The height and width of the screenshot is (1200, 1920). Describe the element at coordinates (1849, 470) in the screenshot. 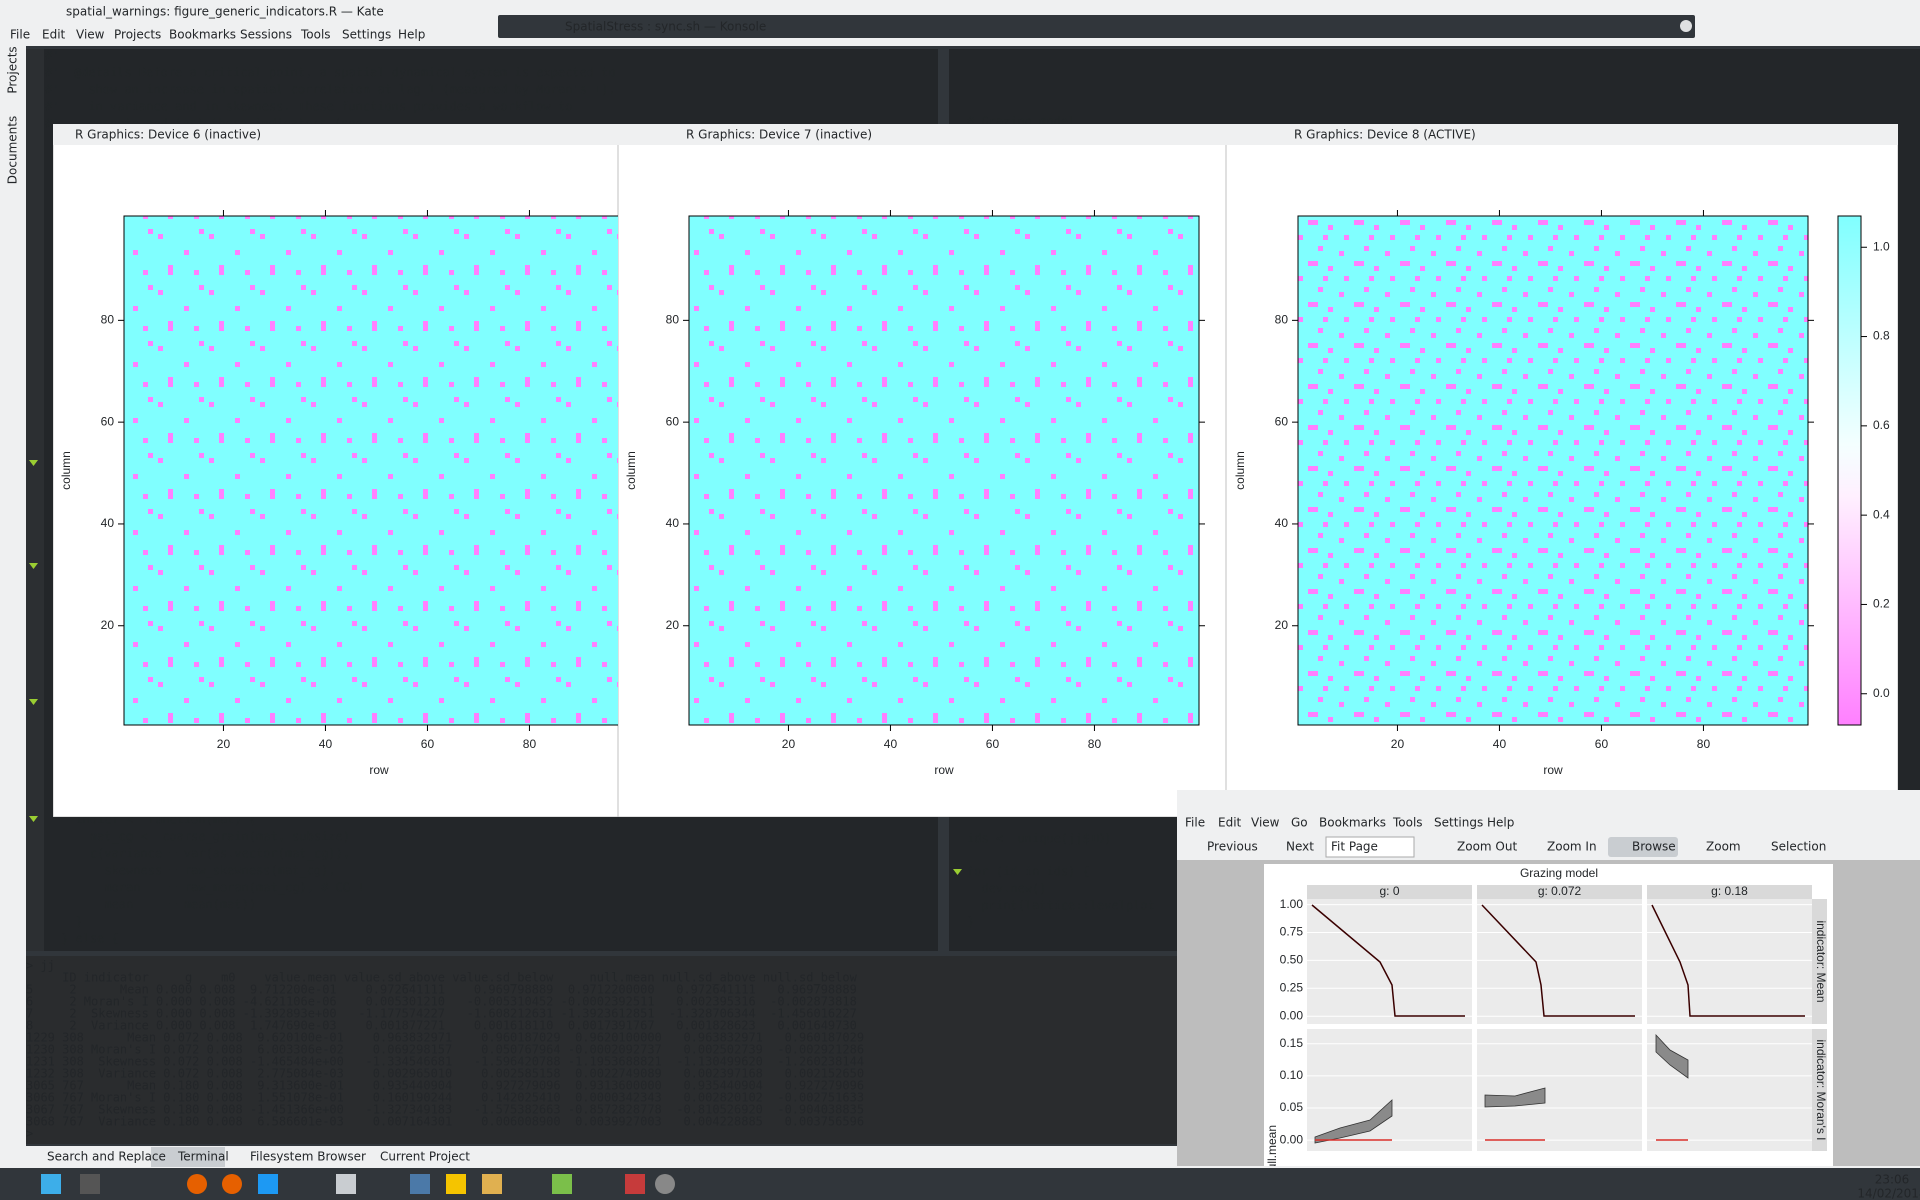

I see `colorbar` at that location.